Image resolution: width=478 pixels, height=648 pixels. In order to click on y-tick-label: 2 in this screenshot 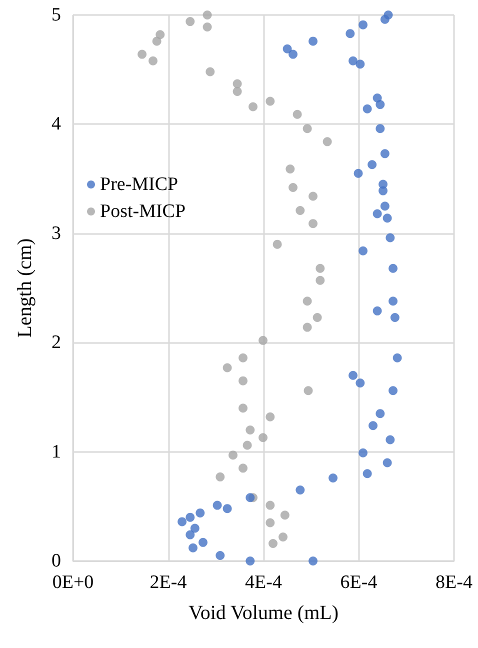, I will do `click(56, 343)`.